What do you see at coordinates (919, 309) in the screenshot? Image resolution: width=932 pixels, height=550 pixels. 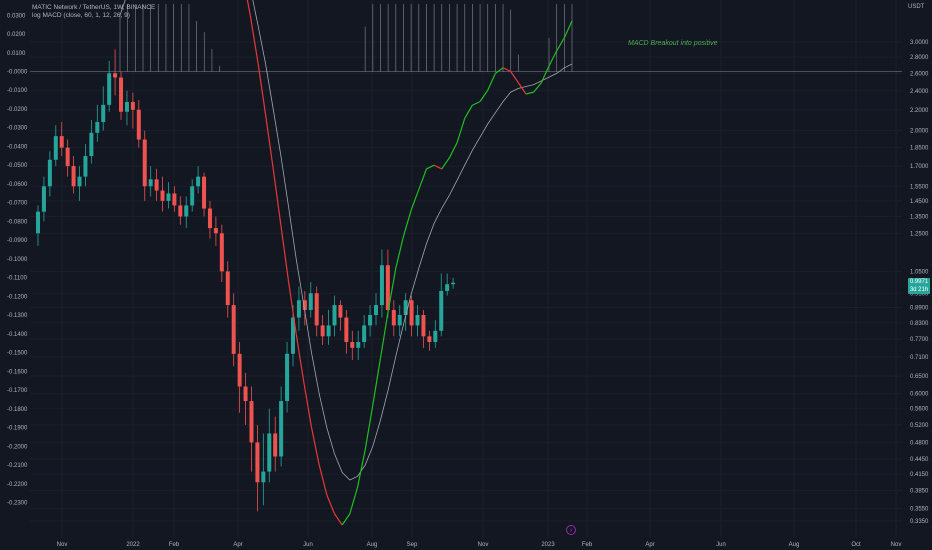 I see `price-tick-label: 0.8900` at bounding box center [919, 309].